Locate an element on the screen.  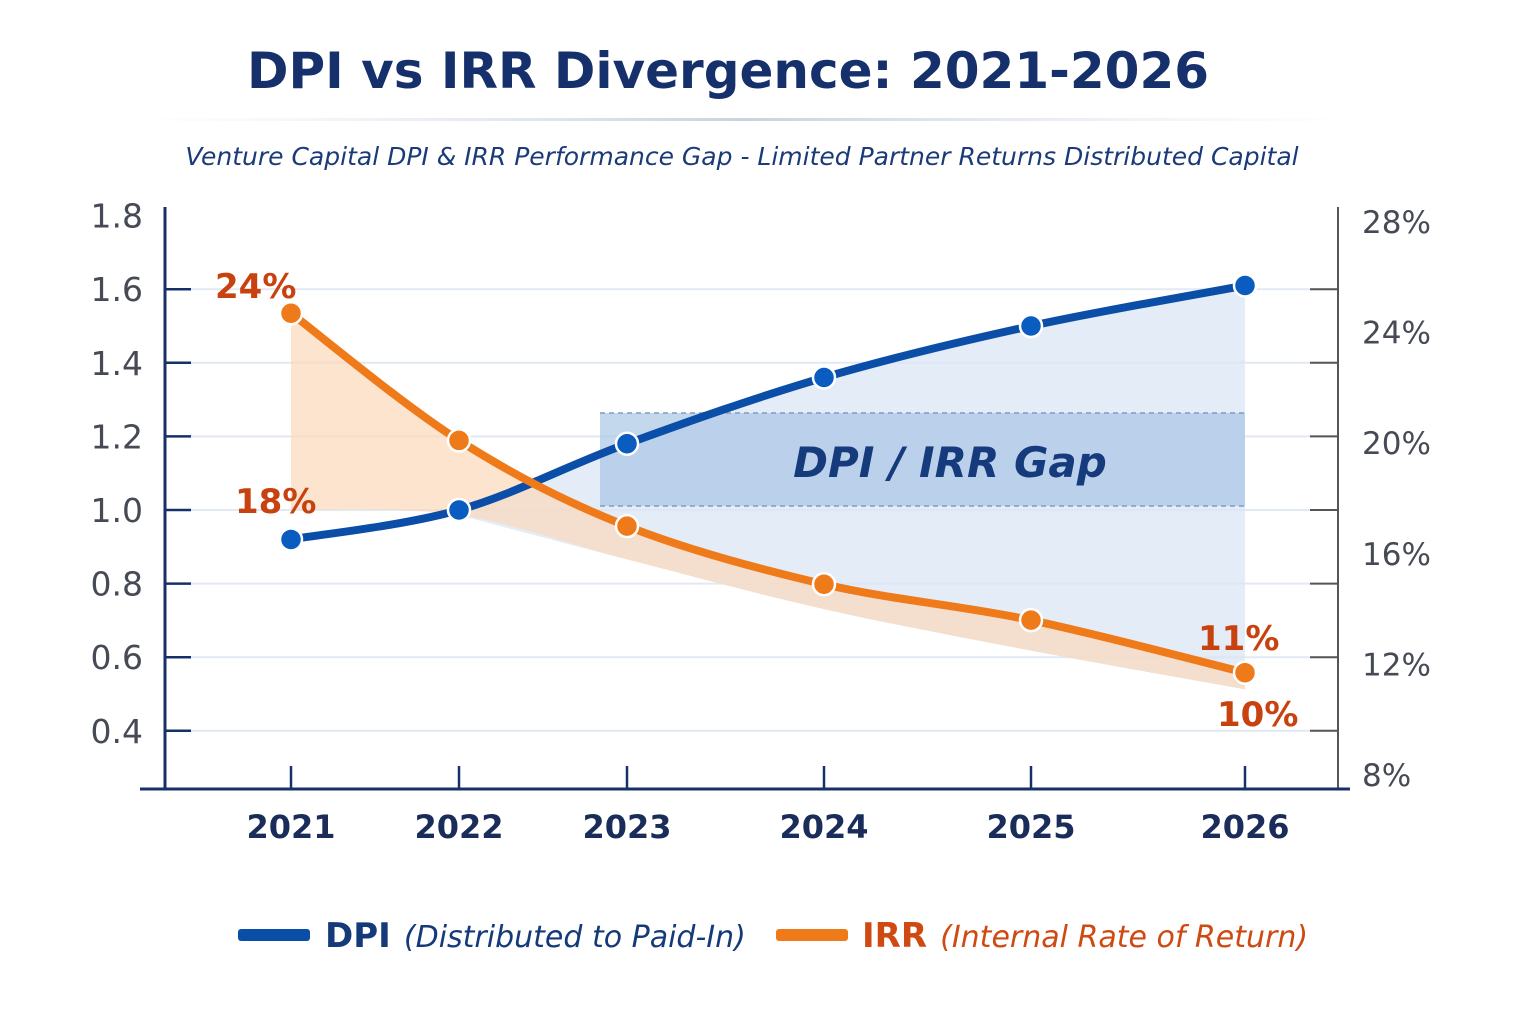
irr-point-2021 is located at coordinates (291, 313).